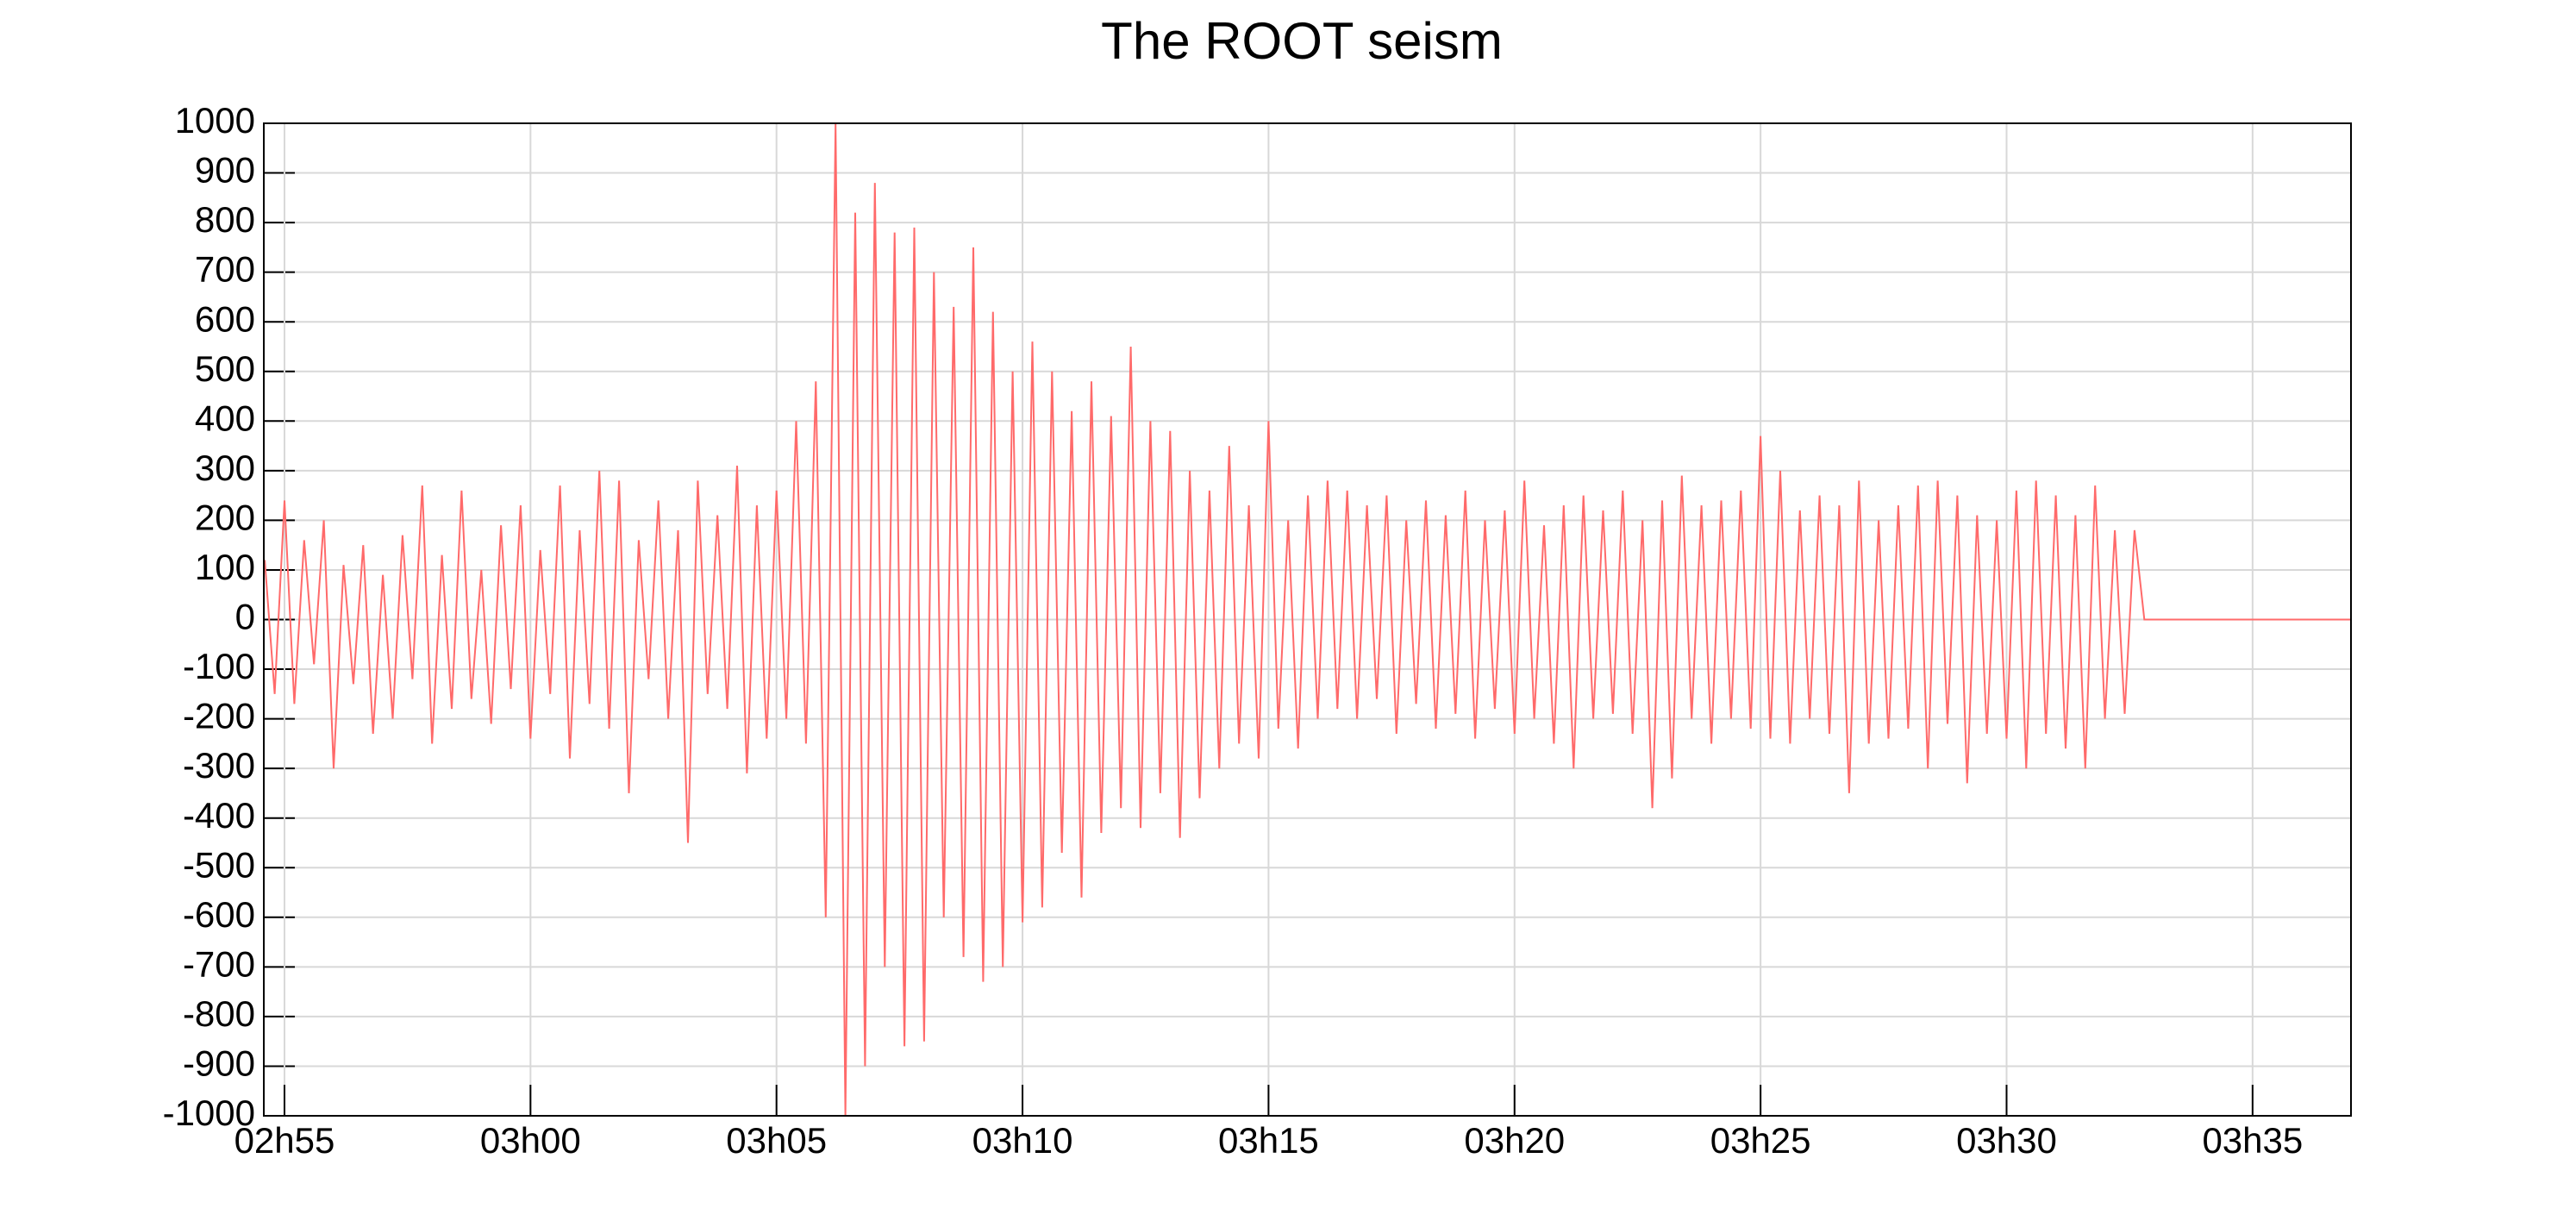 This screenshot has height=1221, width=2576. I want to click on x-tick-label: 03h25, so click(1760, 1140).